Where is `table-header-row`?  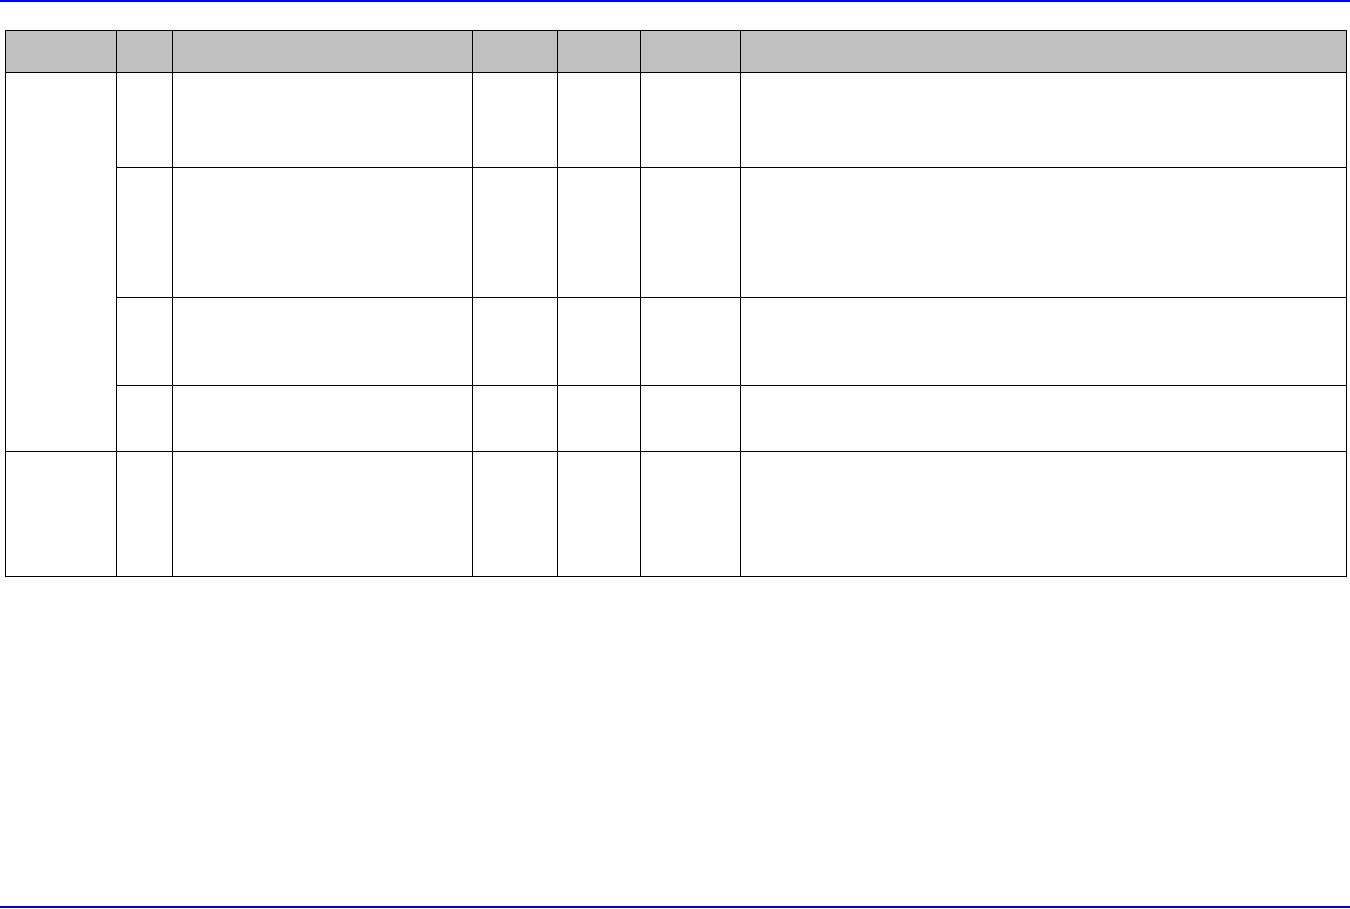 table-header-row is located at coordinates (676, 51).